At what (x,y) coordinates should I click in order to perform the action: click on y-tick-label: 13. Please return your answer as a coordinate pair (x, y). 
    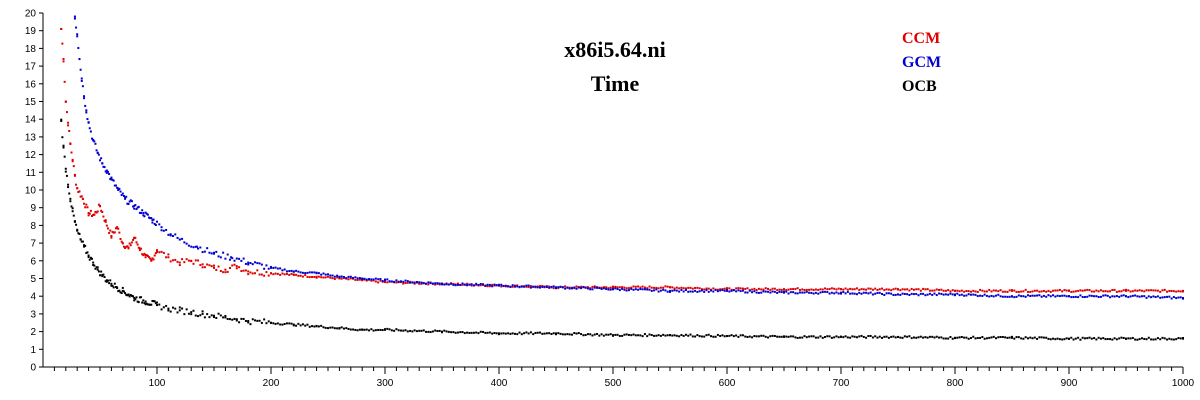
    Looking at the image, I should click on (31, 137).